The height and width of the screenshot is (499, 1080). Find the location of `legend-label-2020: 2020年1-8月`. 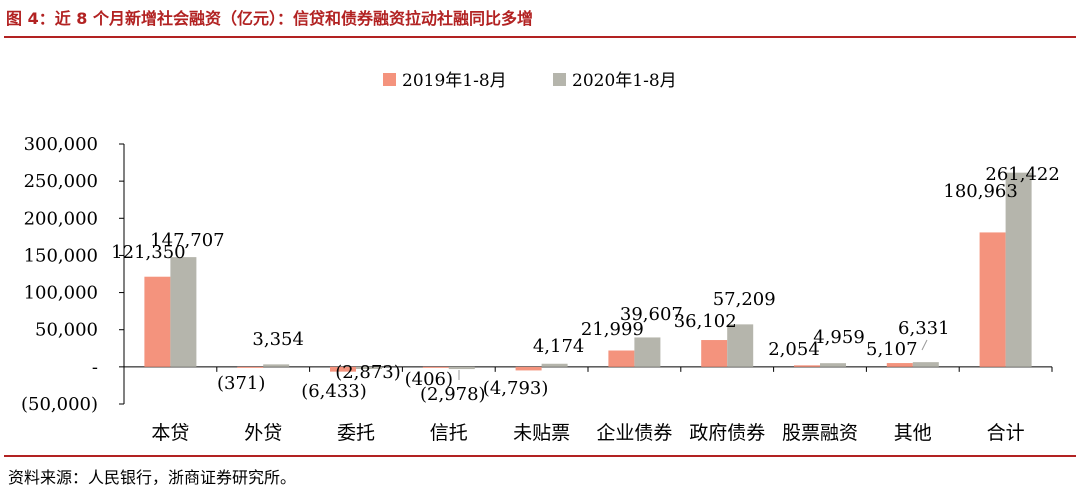

legend-label-2020: 2020年1-8月 is located at coordinates (624, 81).